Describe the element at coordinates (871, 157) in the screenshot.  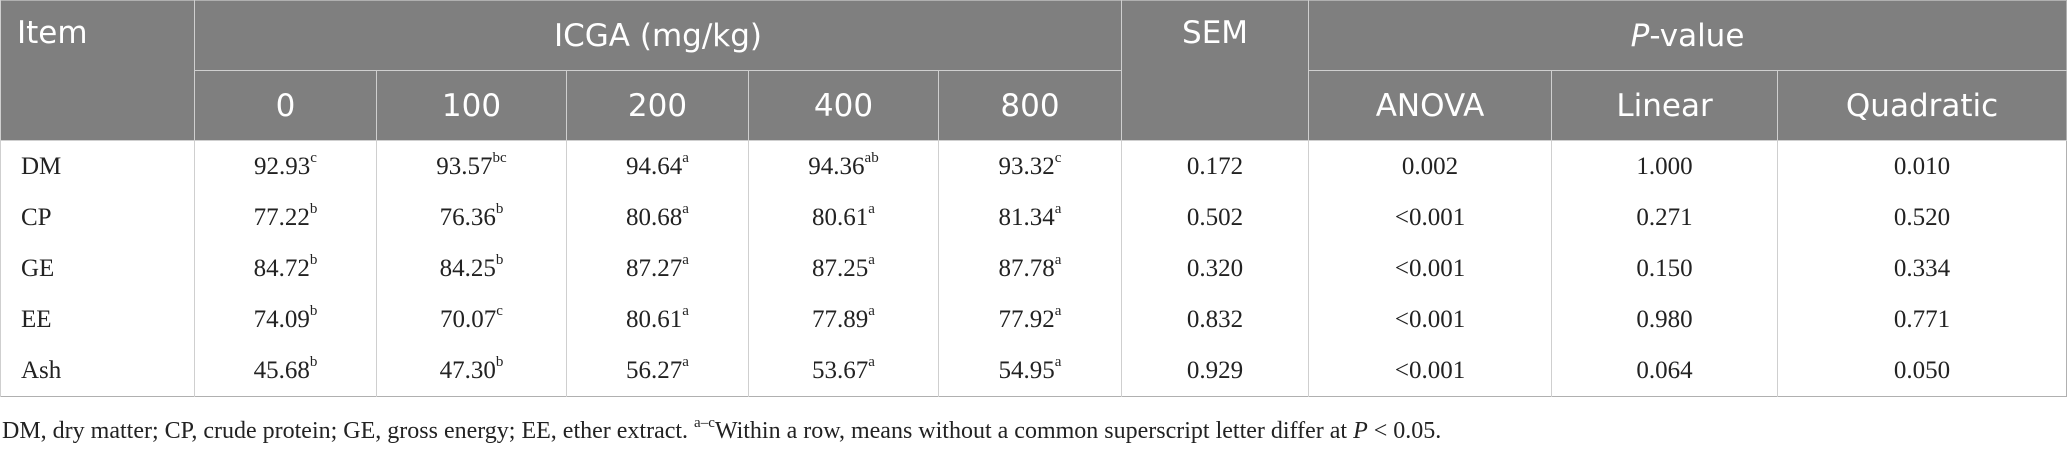
I see `superscript: ab` at that location.